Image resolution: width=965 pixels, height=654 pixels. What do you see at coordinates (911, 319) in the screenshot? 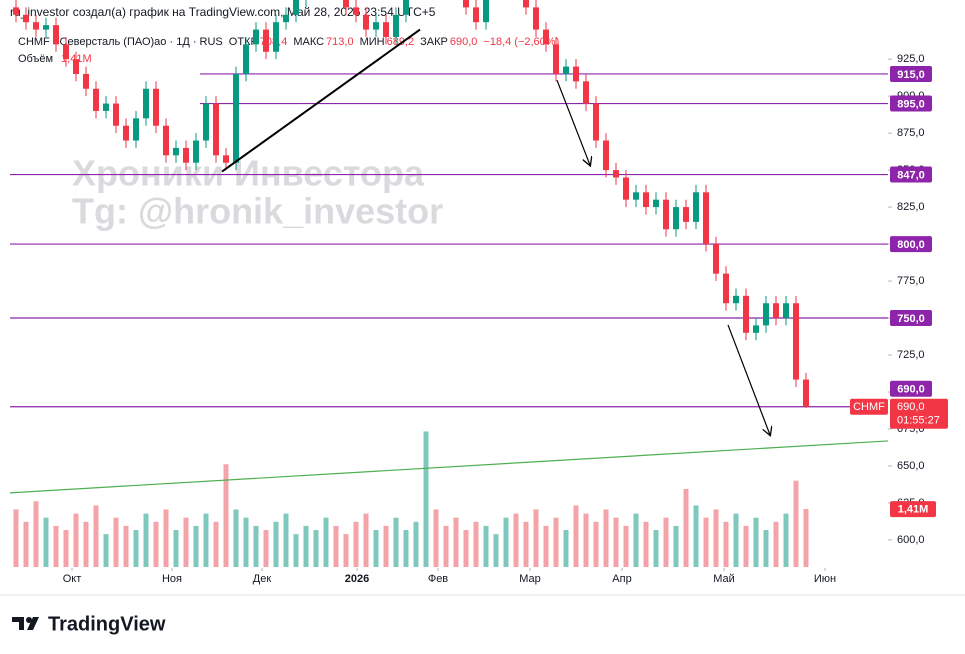
I see `level-label: 750,0` at bounding box center [911, 319].